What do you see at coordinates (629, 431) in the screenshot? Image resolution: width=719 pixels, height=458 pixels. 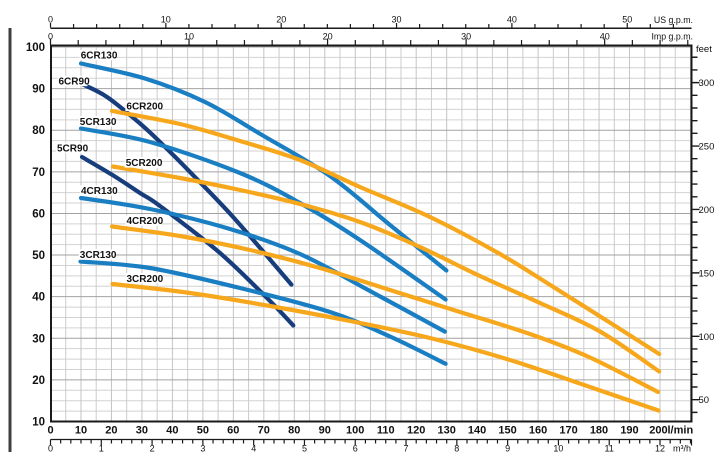 I see `svg-text: 190` at bounding box center [629, 431].